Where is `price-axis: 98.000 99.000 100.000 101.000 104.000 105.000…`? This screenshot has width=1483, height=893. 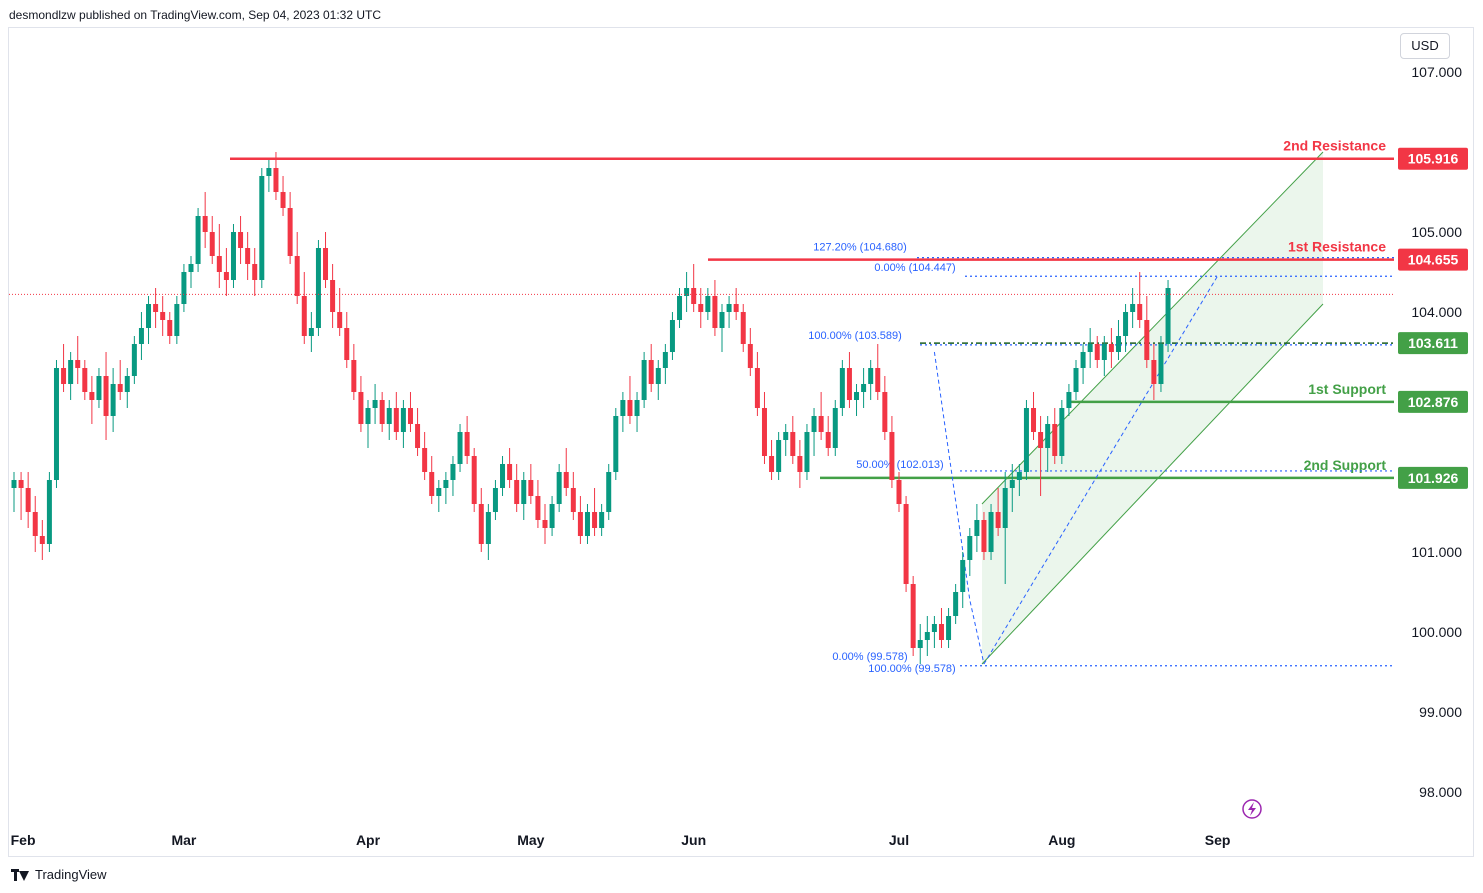
price-axis: 98.000 99.000 100.000 101.000 104.000 105.000… is located at coordinates (1436, 432).